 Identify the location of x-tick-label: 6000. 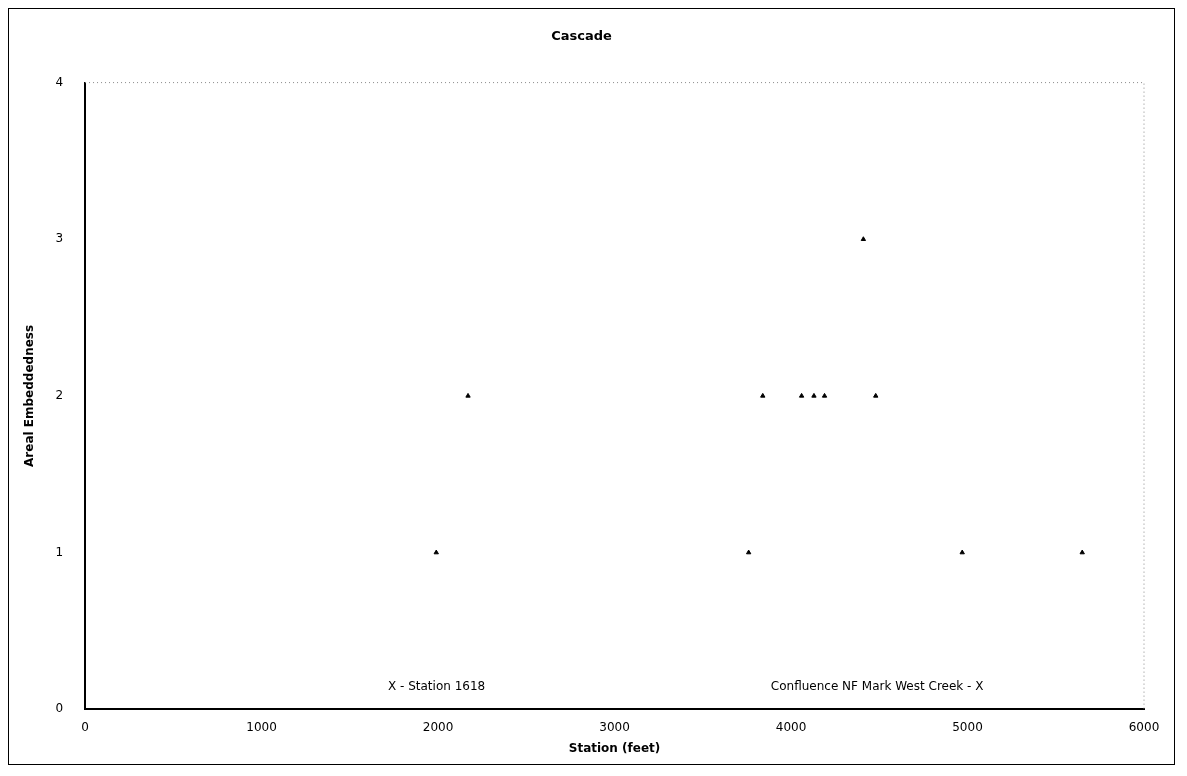
(1144, 726).